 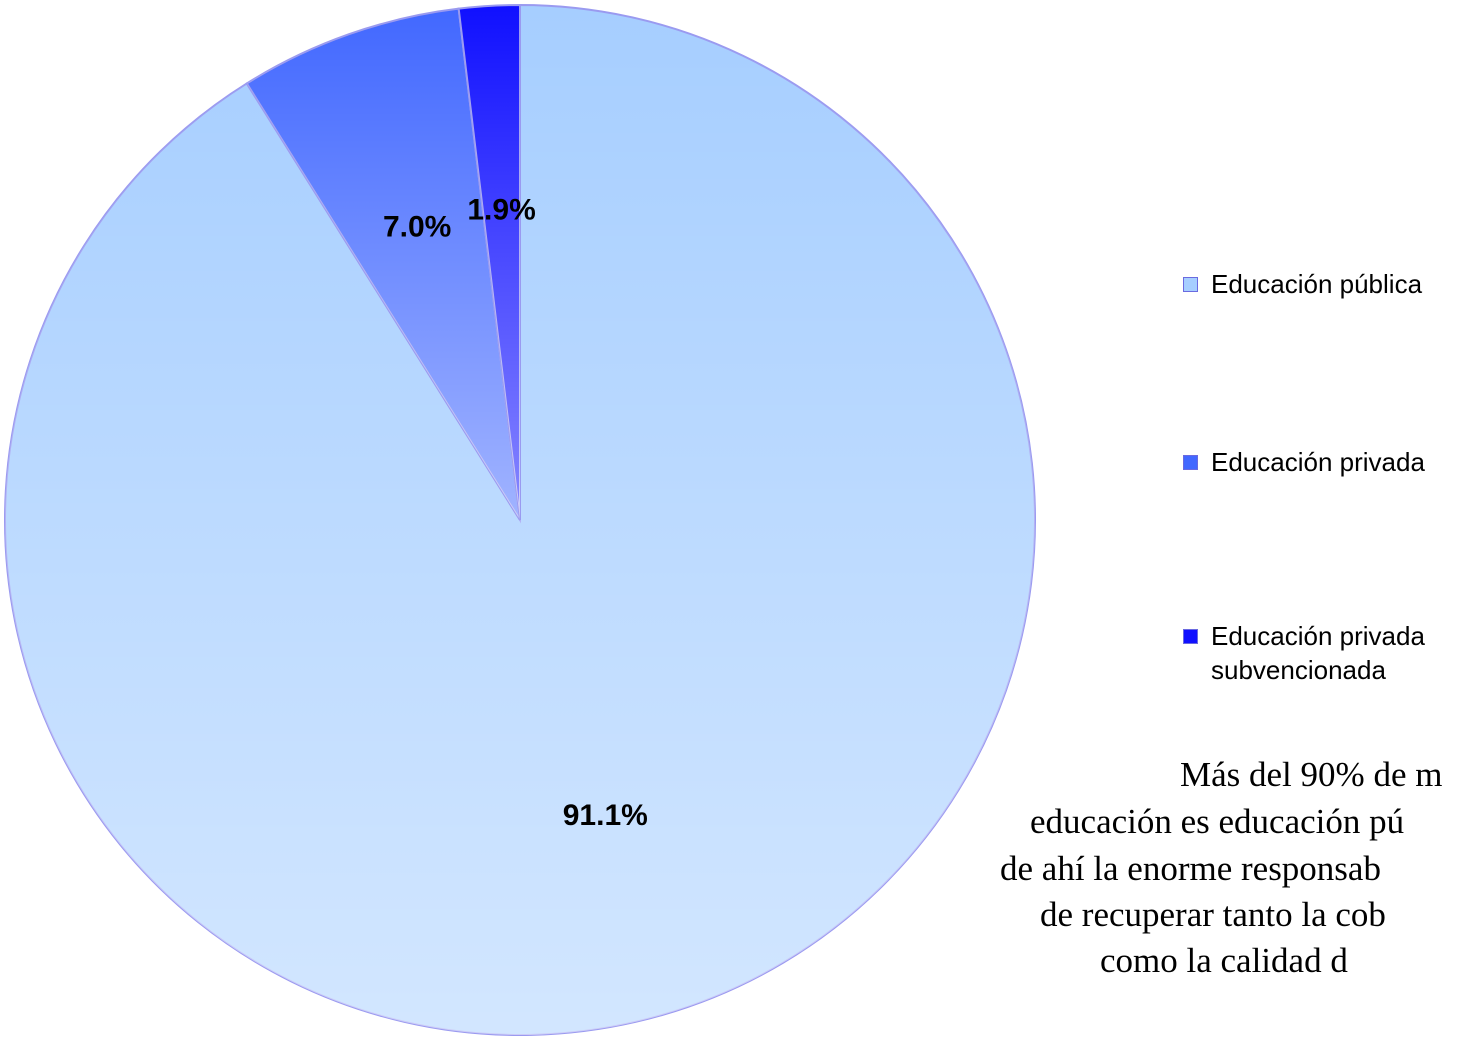 I want to click on annotation-text: de recuperar tanto la cob, so click(x=1213, y=914).